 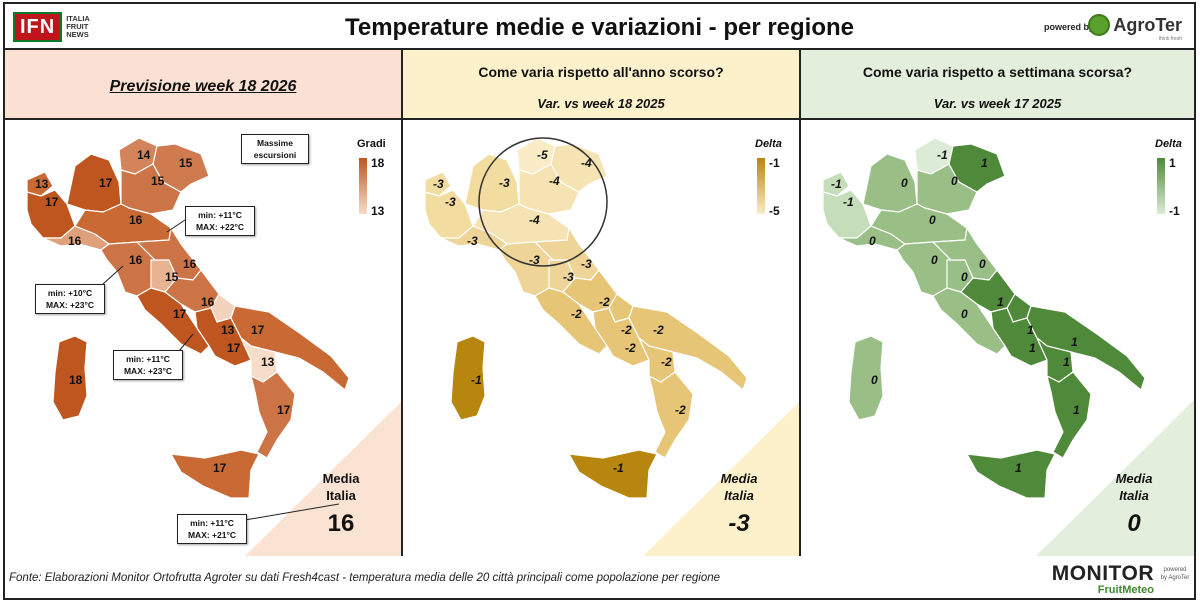 What do you see at coordinates (1018, 468) in the screenshot?
I see `value-sicilia: 1` at bounding box center [1018, 468].